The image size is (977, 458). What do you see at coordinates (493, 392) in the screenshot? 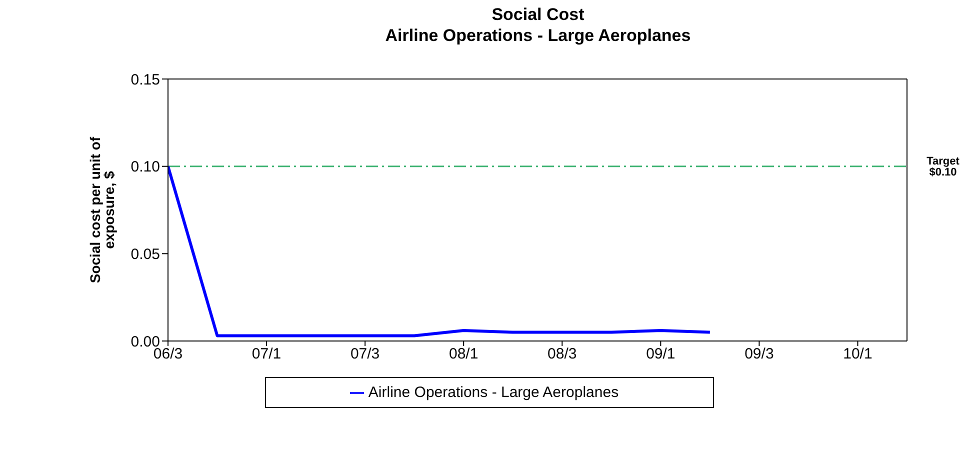
I see `legend-label: Airline Operations - Large Aeroplanes` at bounding box center [493, 392].